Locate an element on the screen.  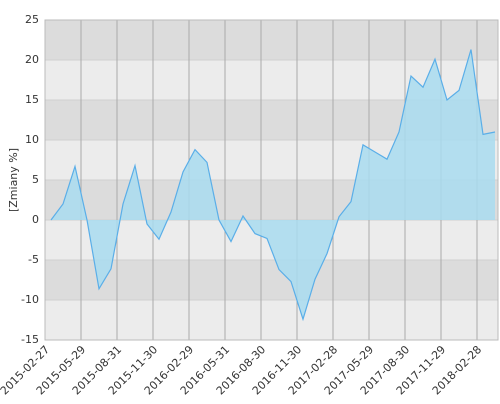
y-tick-label: -5 is located at coordinates (33, 259).